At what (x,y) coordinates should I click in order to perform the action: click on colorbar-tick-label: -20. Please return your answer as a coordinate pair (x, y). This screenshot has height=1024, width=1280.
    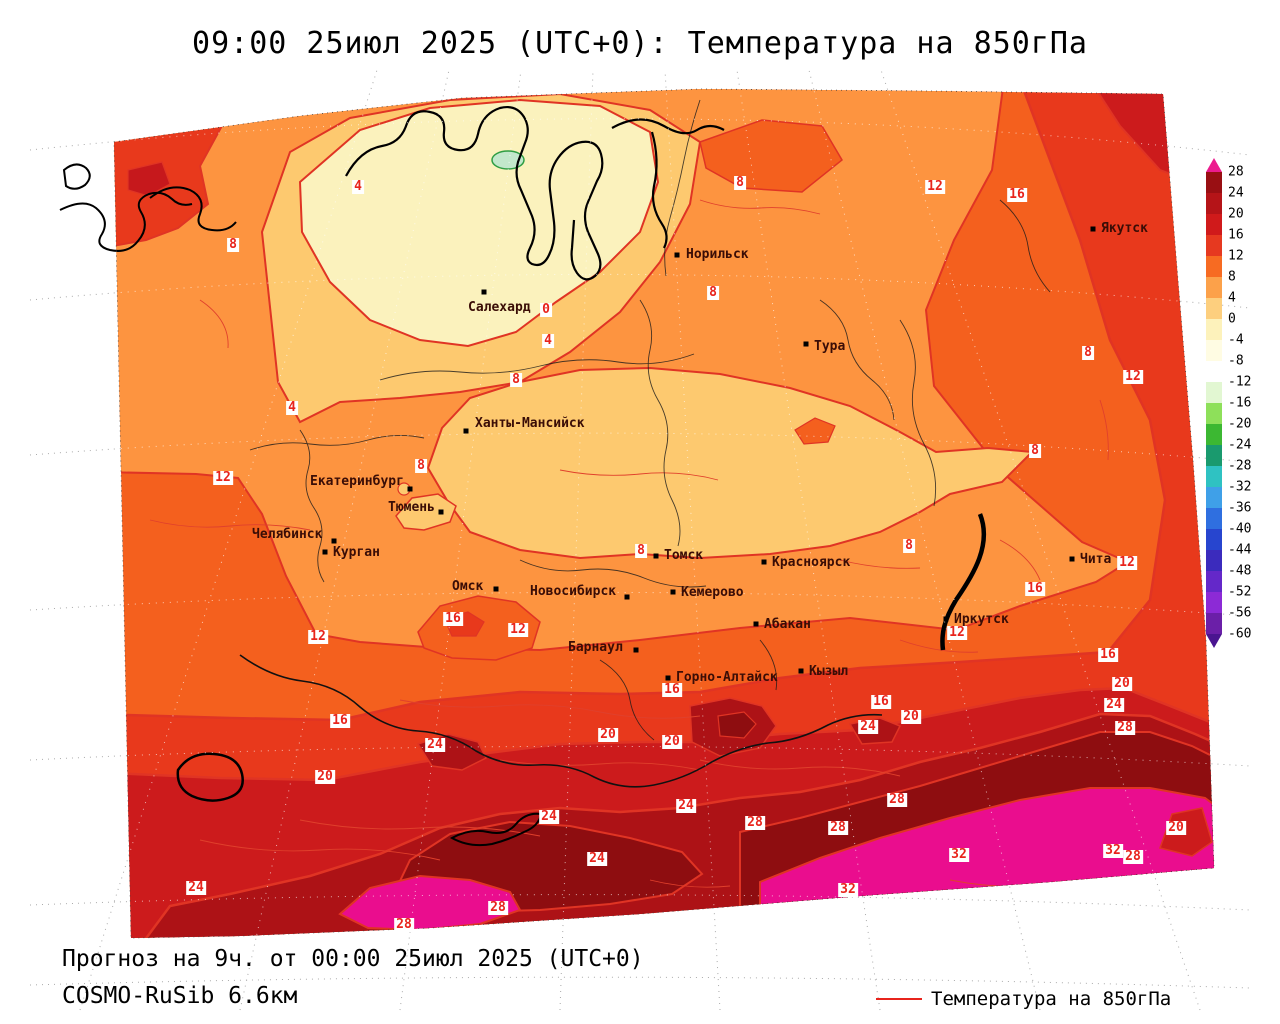
    Looking at the image, I should click on (1240, 424).